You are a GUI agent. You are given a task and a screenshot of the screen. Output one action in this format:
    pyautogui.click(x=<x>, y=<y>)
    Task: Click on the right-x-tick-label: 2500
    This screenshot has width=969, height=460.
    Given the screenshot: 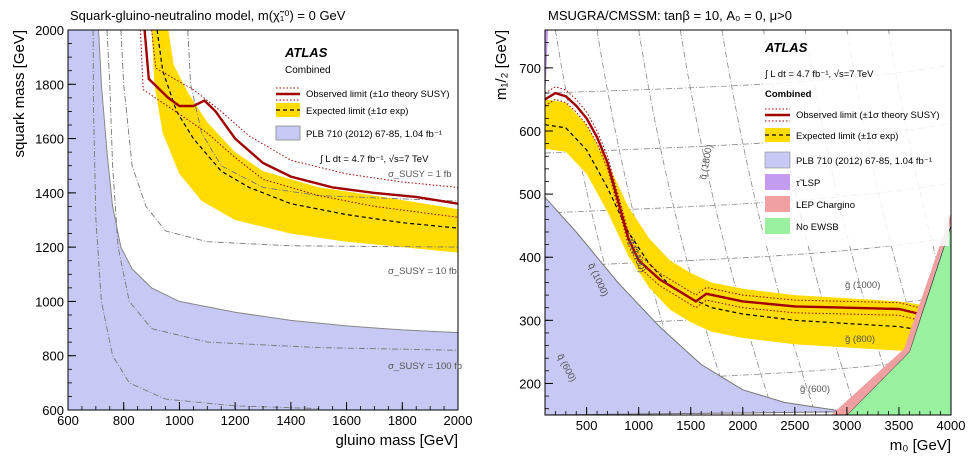 What is the action you would take?
    pyautogui.click(x=794, y=425)
    